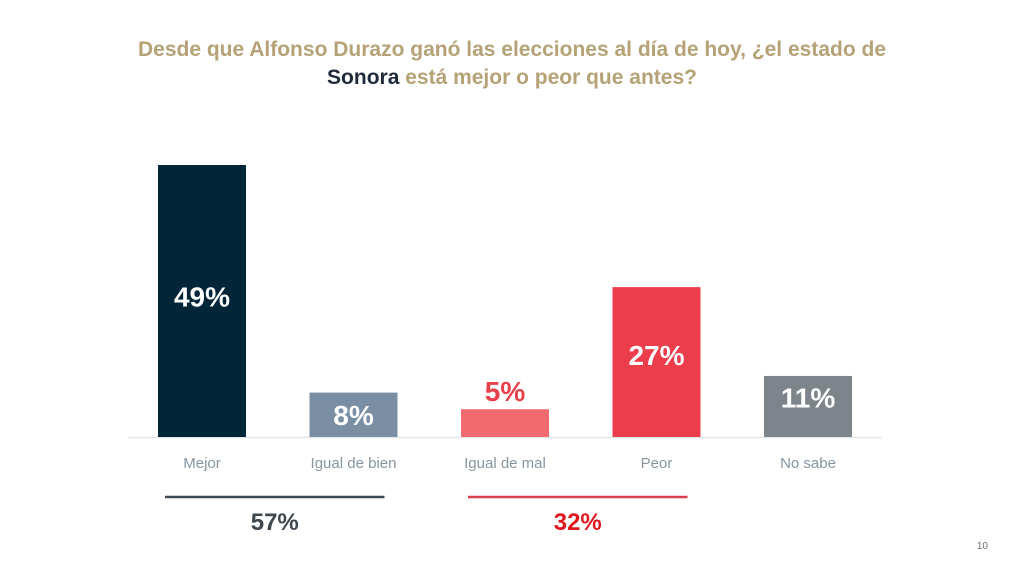 Image resolution: width=1024 pixels, height=576 pixels. Describe the element at coordinates (505, 463) in the screenshot. I see `category-label-2: Igual de mal` at that location.